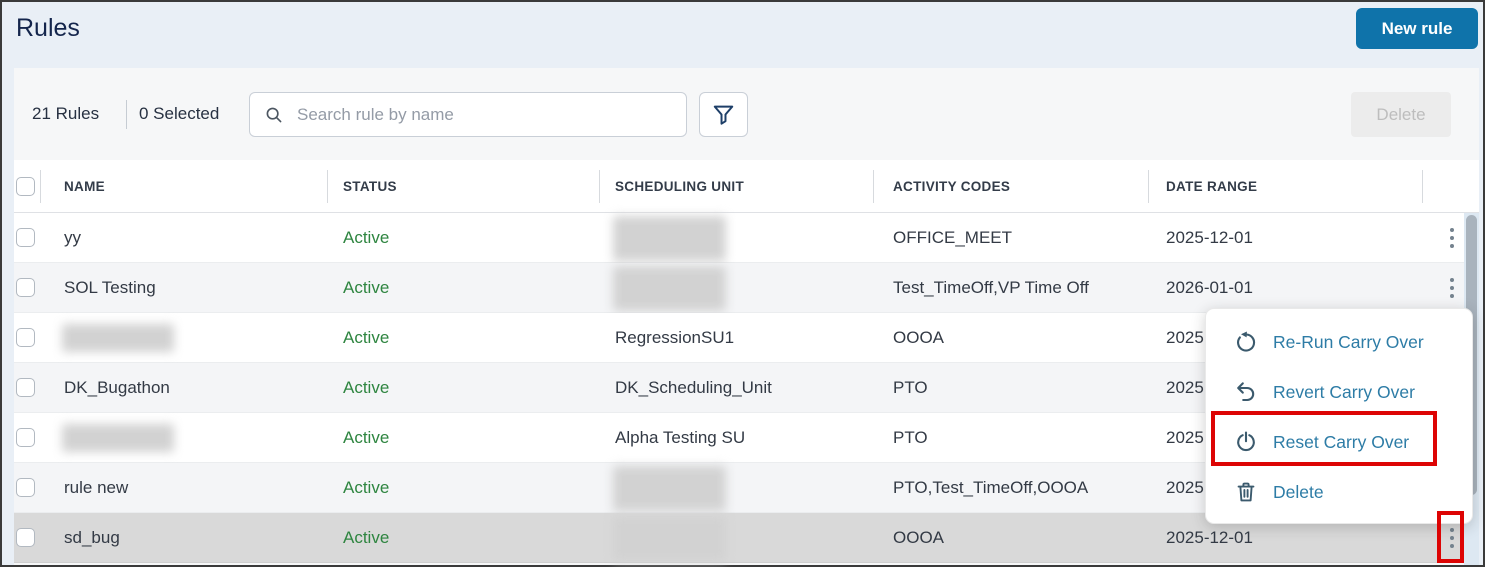 This screenshot has height=567, width=1485. I want to click on selected-count: 0 Selected, so click(179, 113).